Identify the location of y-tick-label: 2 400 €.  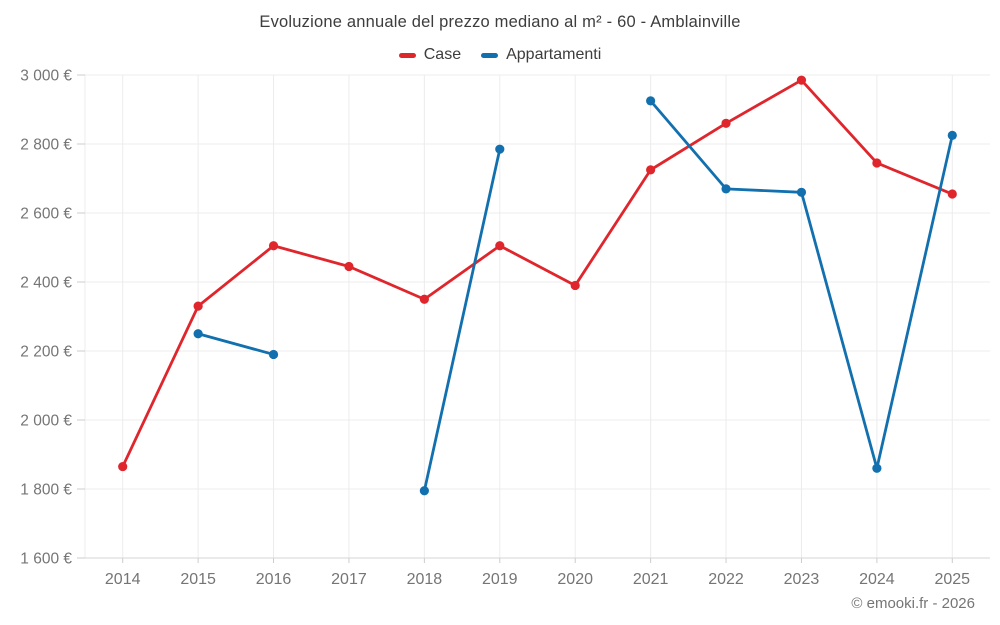
(46, 283).